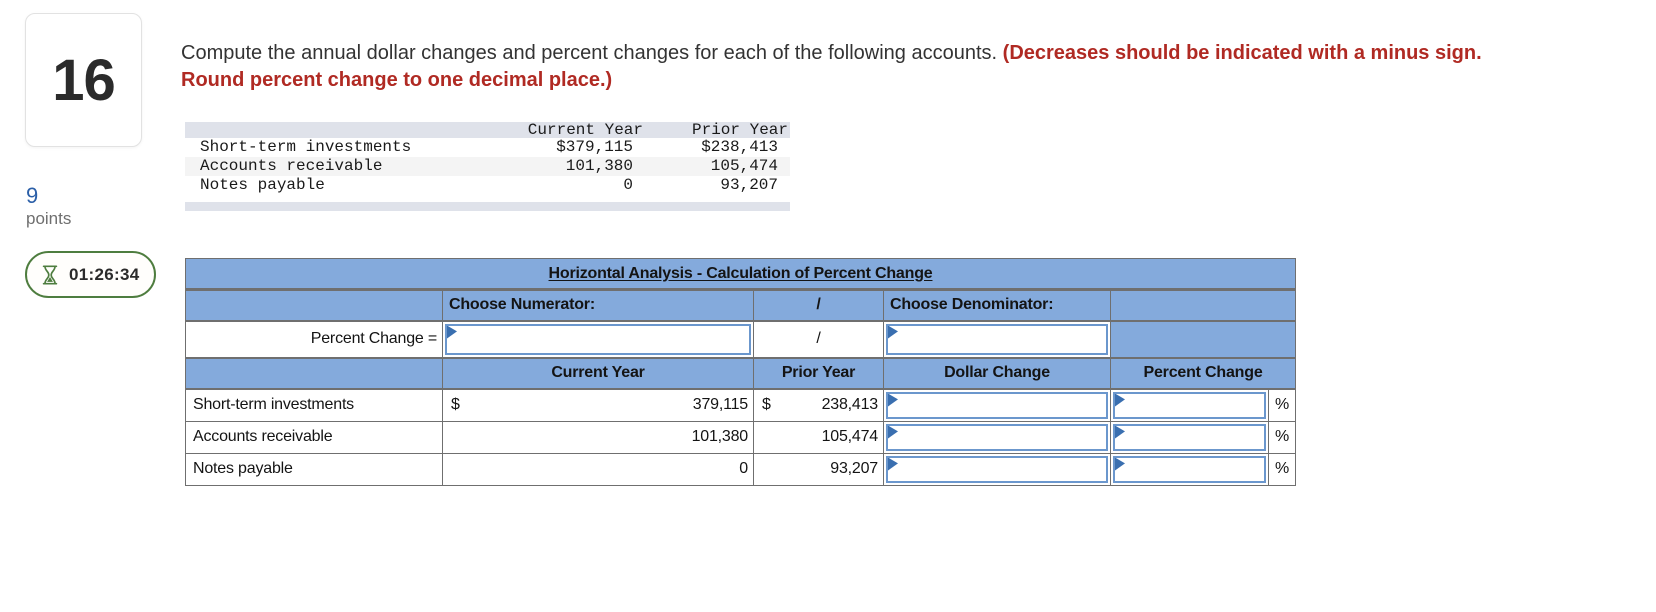 The width and height of the screenshot is (1656, 612). I want to click on source-prior-value: 93,207, so click(749, 185).